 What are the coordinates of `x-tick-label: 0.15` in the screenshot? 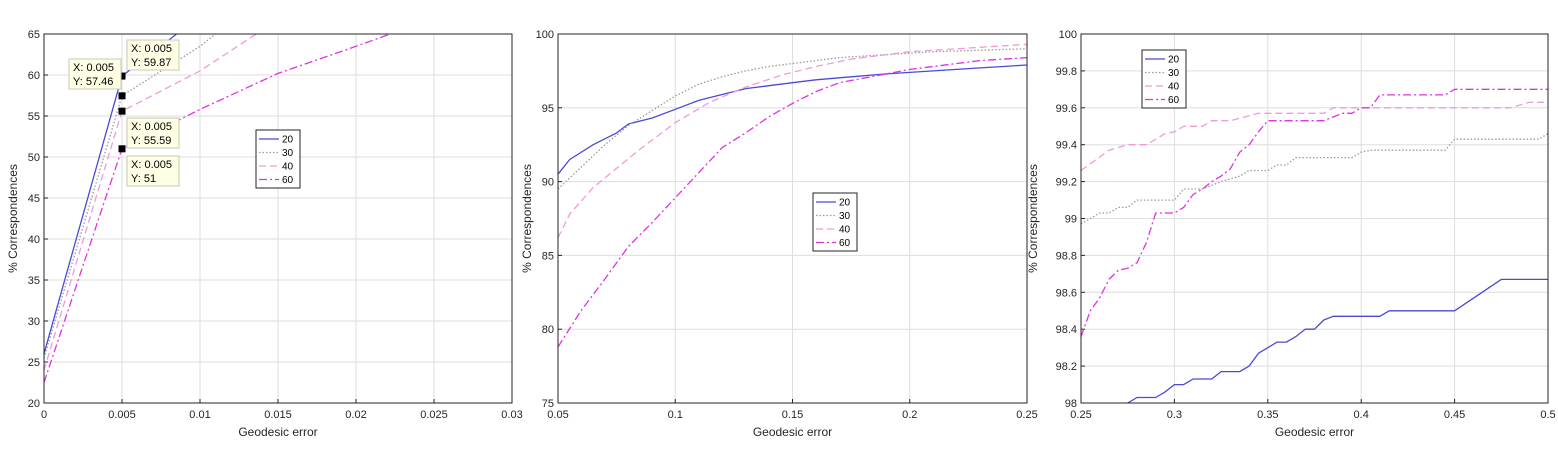 It's located at (792, 415).